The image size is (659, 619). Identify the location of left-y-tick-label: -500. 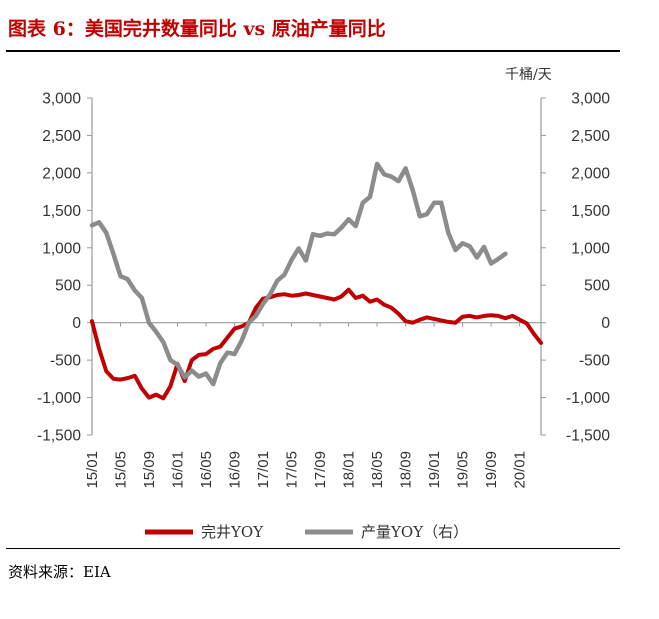
(65, 361).